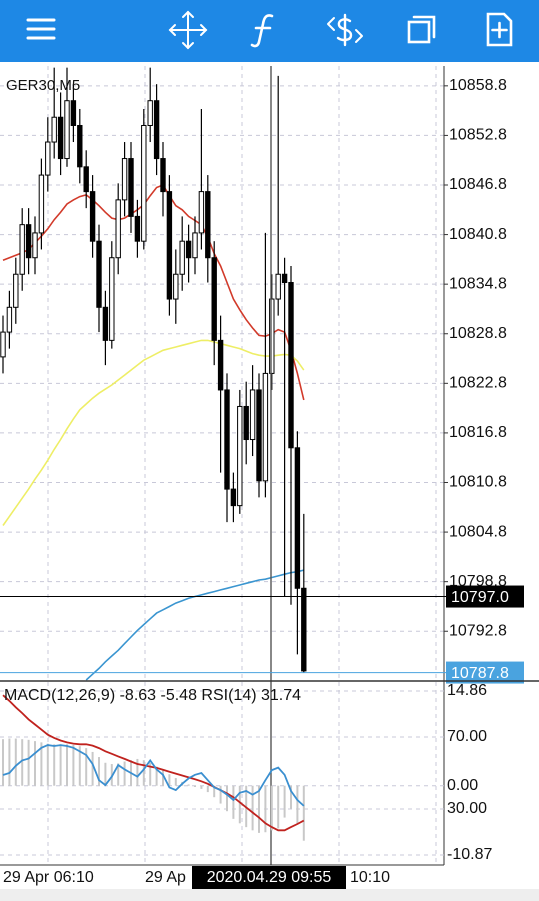 Image resolution: width=539 pixels, height=901 pixels. I want to click on y-tick-label: 10852.8, so click(478, 135).